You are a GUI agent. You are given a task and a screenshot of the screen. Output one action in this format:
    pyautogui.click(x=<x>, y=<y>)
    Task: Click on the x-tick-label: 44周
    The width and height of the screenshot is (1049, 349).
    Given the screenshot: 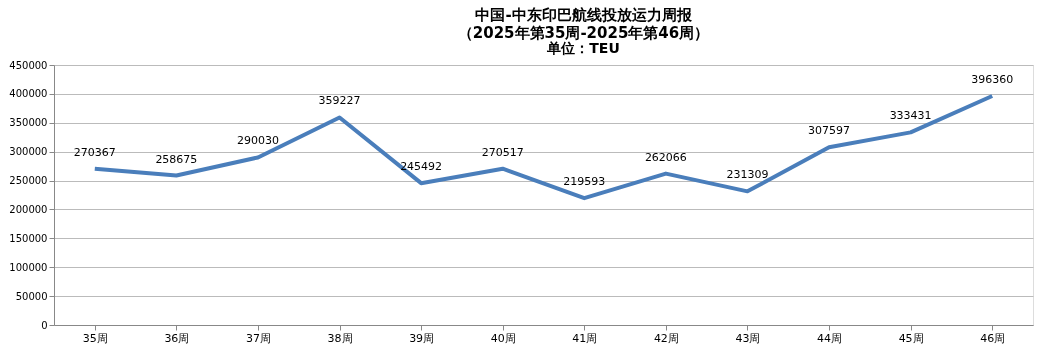 What is the action you would take?
    pyautogui.click(x=830, y=338)
    